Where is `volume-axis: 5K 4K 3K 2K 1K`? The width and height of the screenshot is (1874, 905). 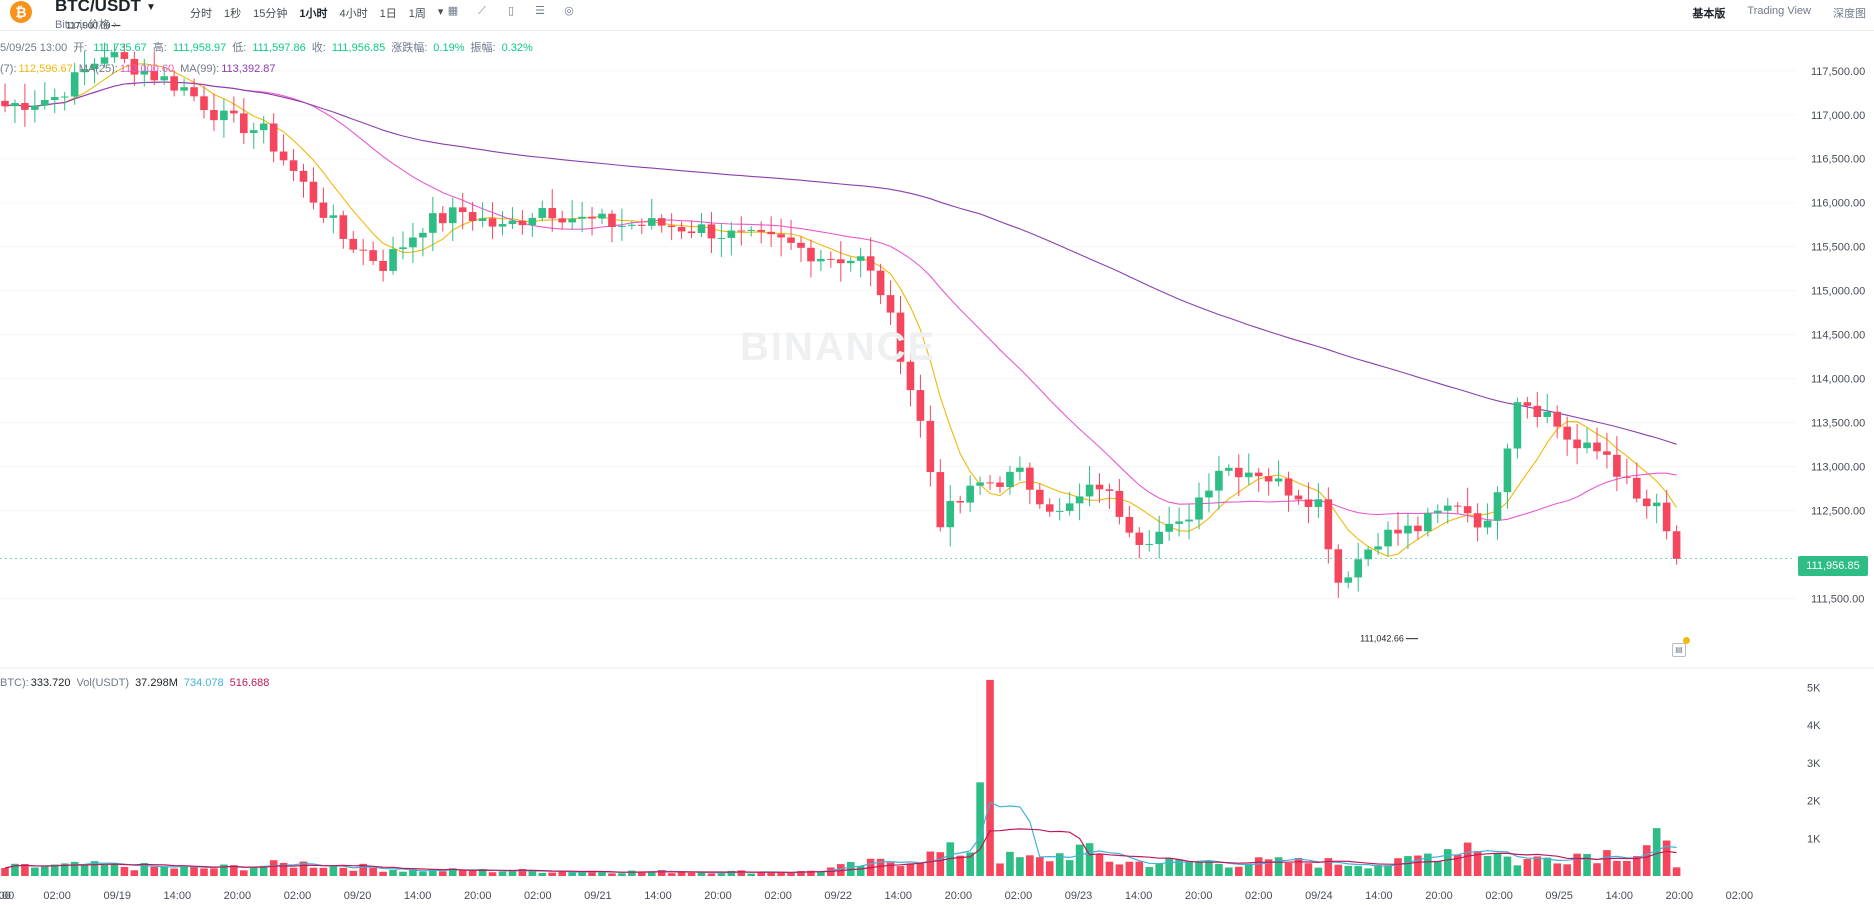
volume-axis: 5K 4K 3K 2K 1K is located at coordinates (1814, 763).